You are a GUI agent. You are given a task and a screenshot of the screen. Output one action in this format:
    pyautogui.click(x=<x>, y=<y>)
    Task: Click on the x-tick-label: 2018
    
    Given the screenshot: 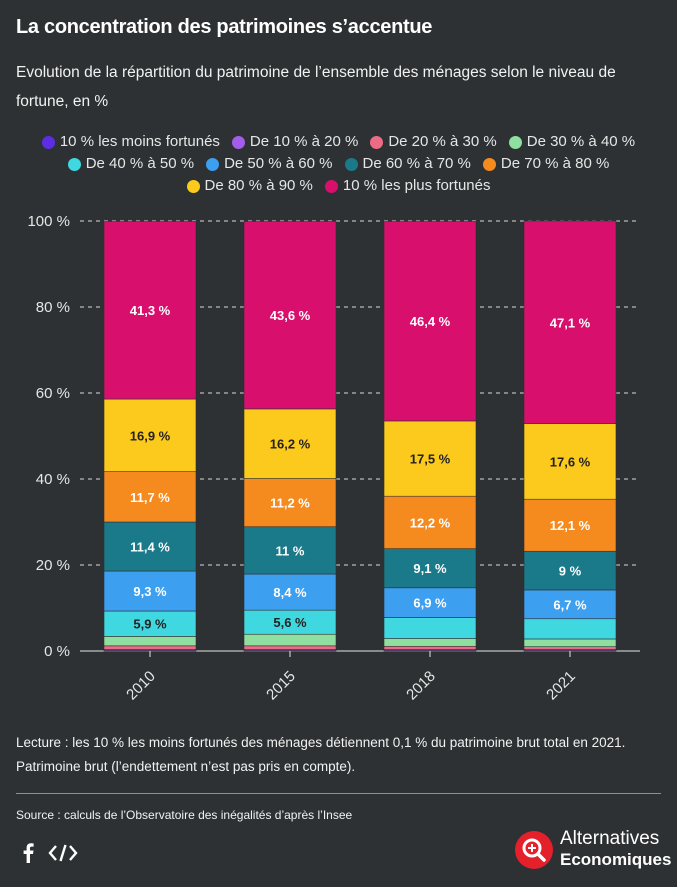 What is the action you would take?
    pyautogui.click(x=421, y=686)
    